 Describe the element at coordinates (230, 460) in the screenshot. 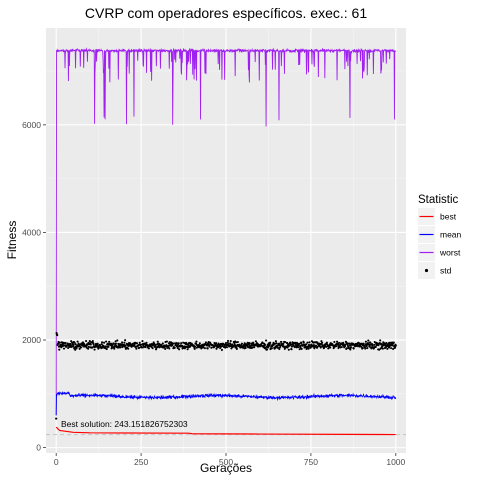

I see `x-axis: 0 250 500 750 1000` at that location.